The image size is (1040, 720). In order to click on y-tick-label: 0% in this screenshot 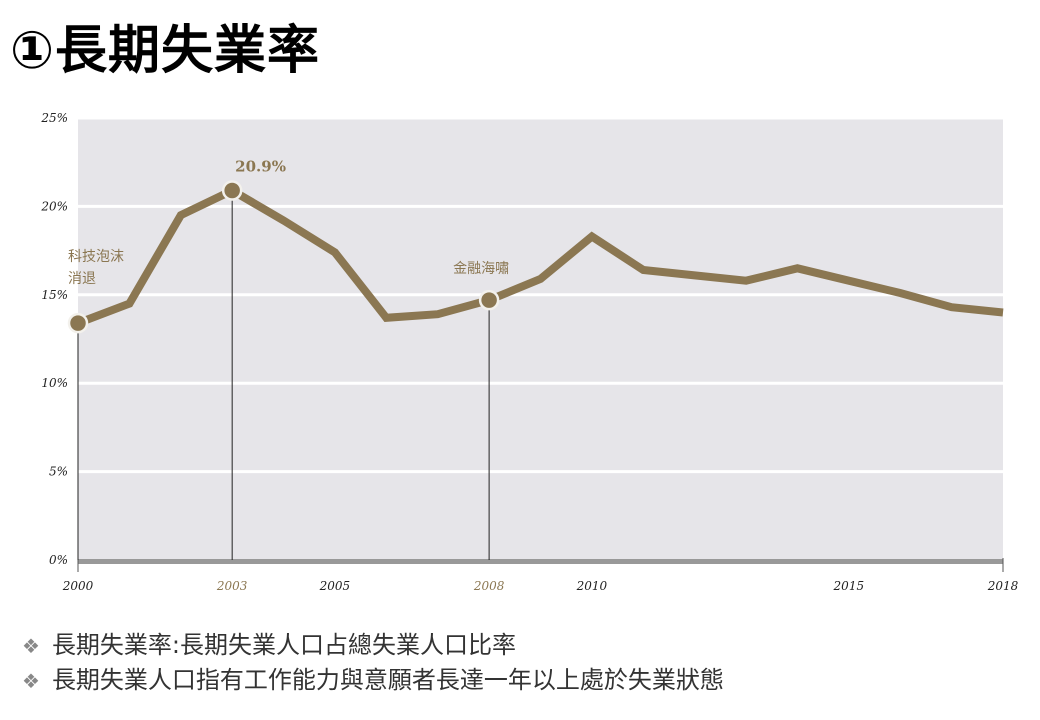, I will do `click(58, 560)`.